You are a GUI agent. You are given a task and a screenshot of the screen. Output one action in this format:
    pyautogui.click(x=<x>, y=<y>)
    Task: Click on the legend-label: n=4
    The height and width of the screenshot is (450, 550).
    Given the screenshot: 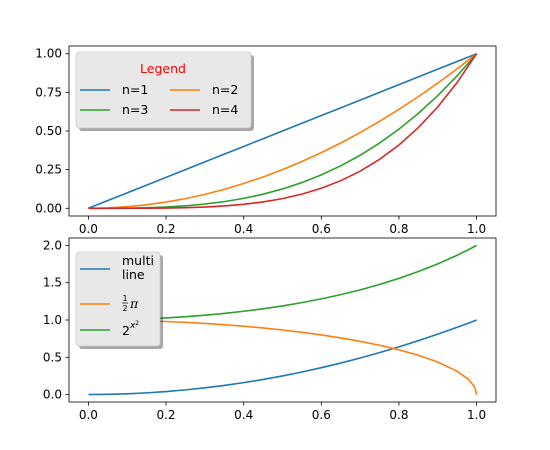 What is the action you would take?
    pyautogui.click(x=225, y=109)
    